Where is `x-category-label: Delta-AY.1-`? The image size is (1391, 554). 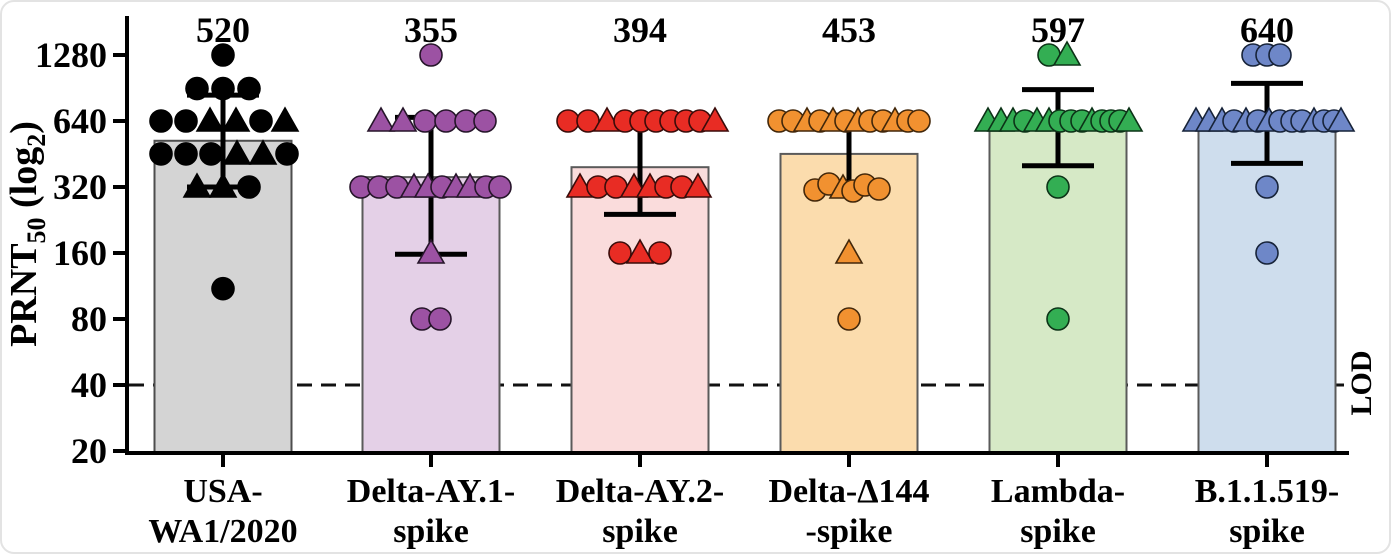
x-category-label: Delta-AY.1- is located at coordinates (431, 491).